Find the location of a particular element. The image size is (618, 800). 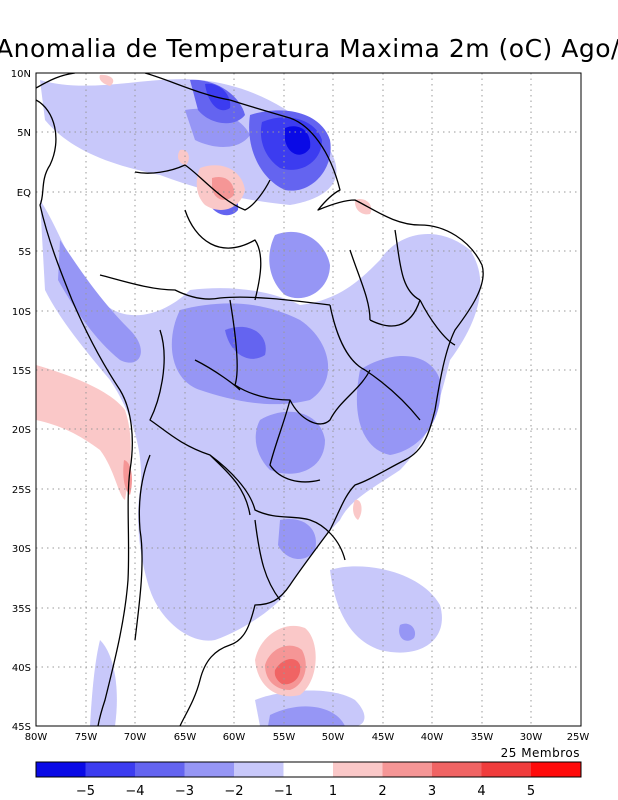

lat-label: 20S is located at coordinates (21, 430).